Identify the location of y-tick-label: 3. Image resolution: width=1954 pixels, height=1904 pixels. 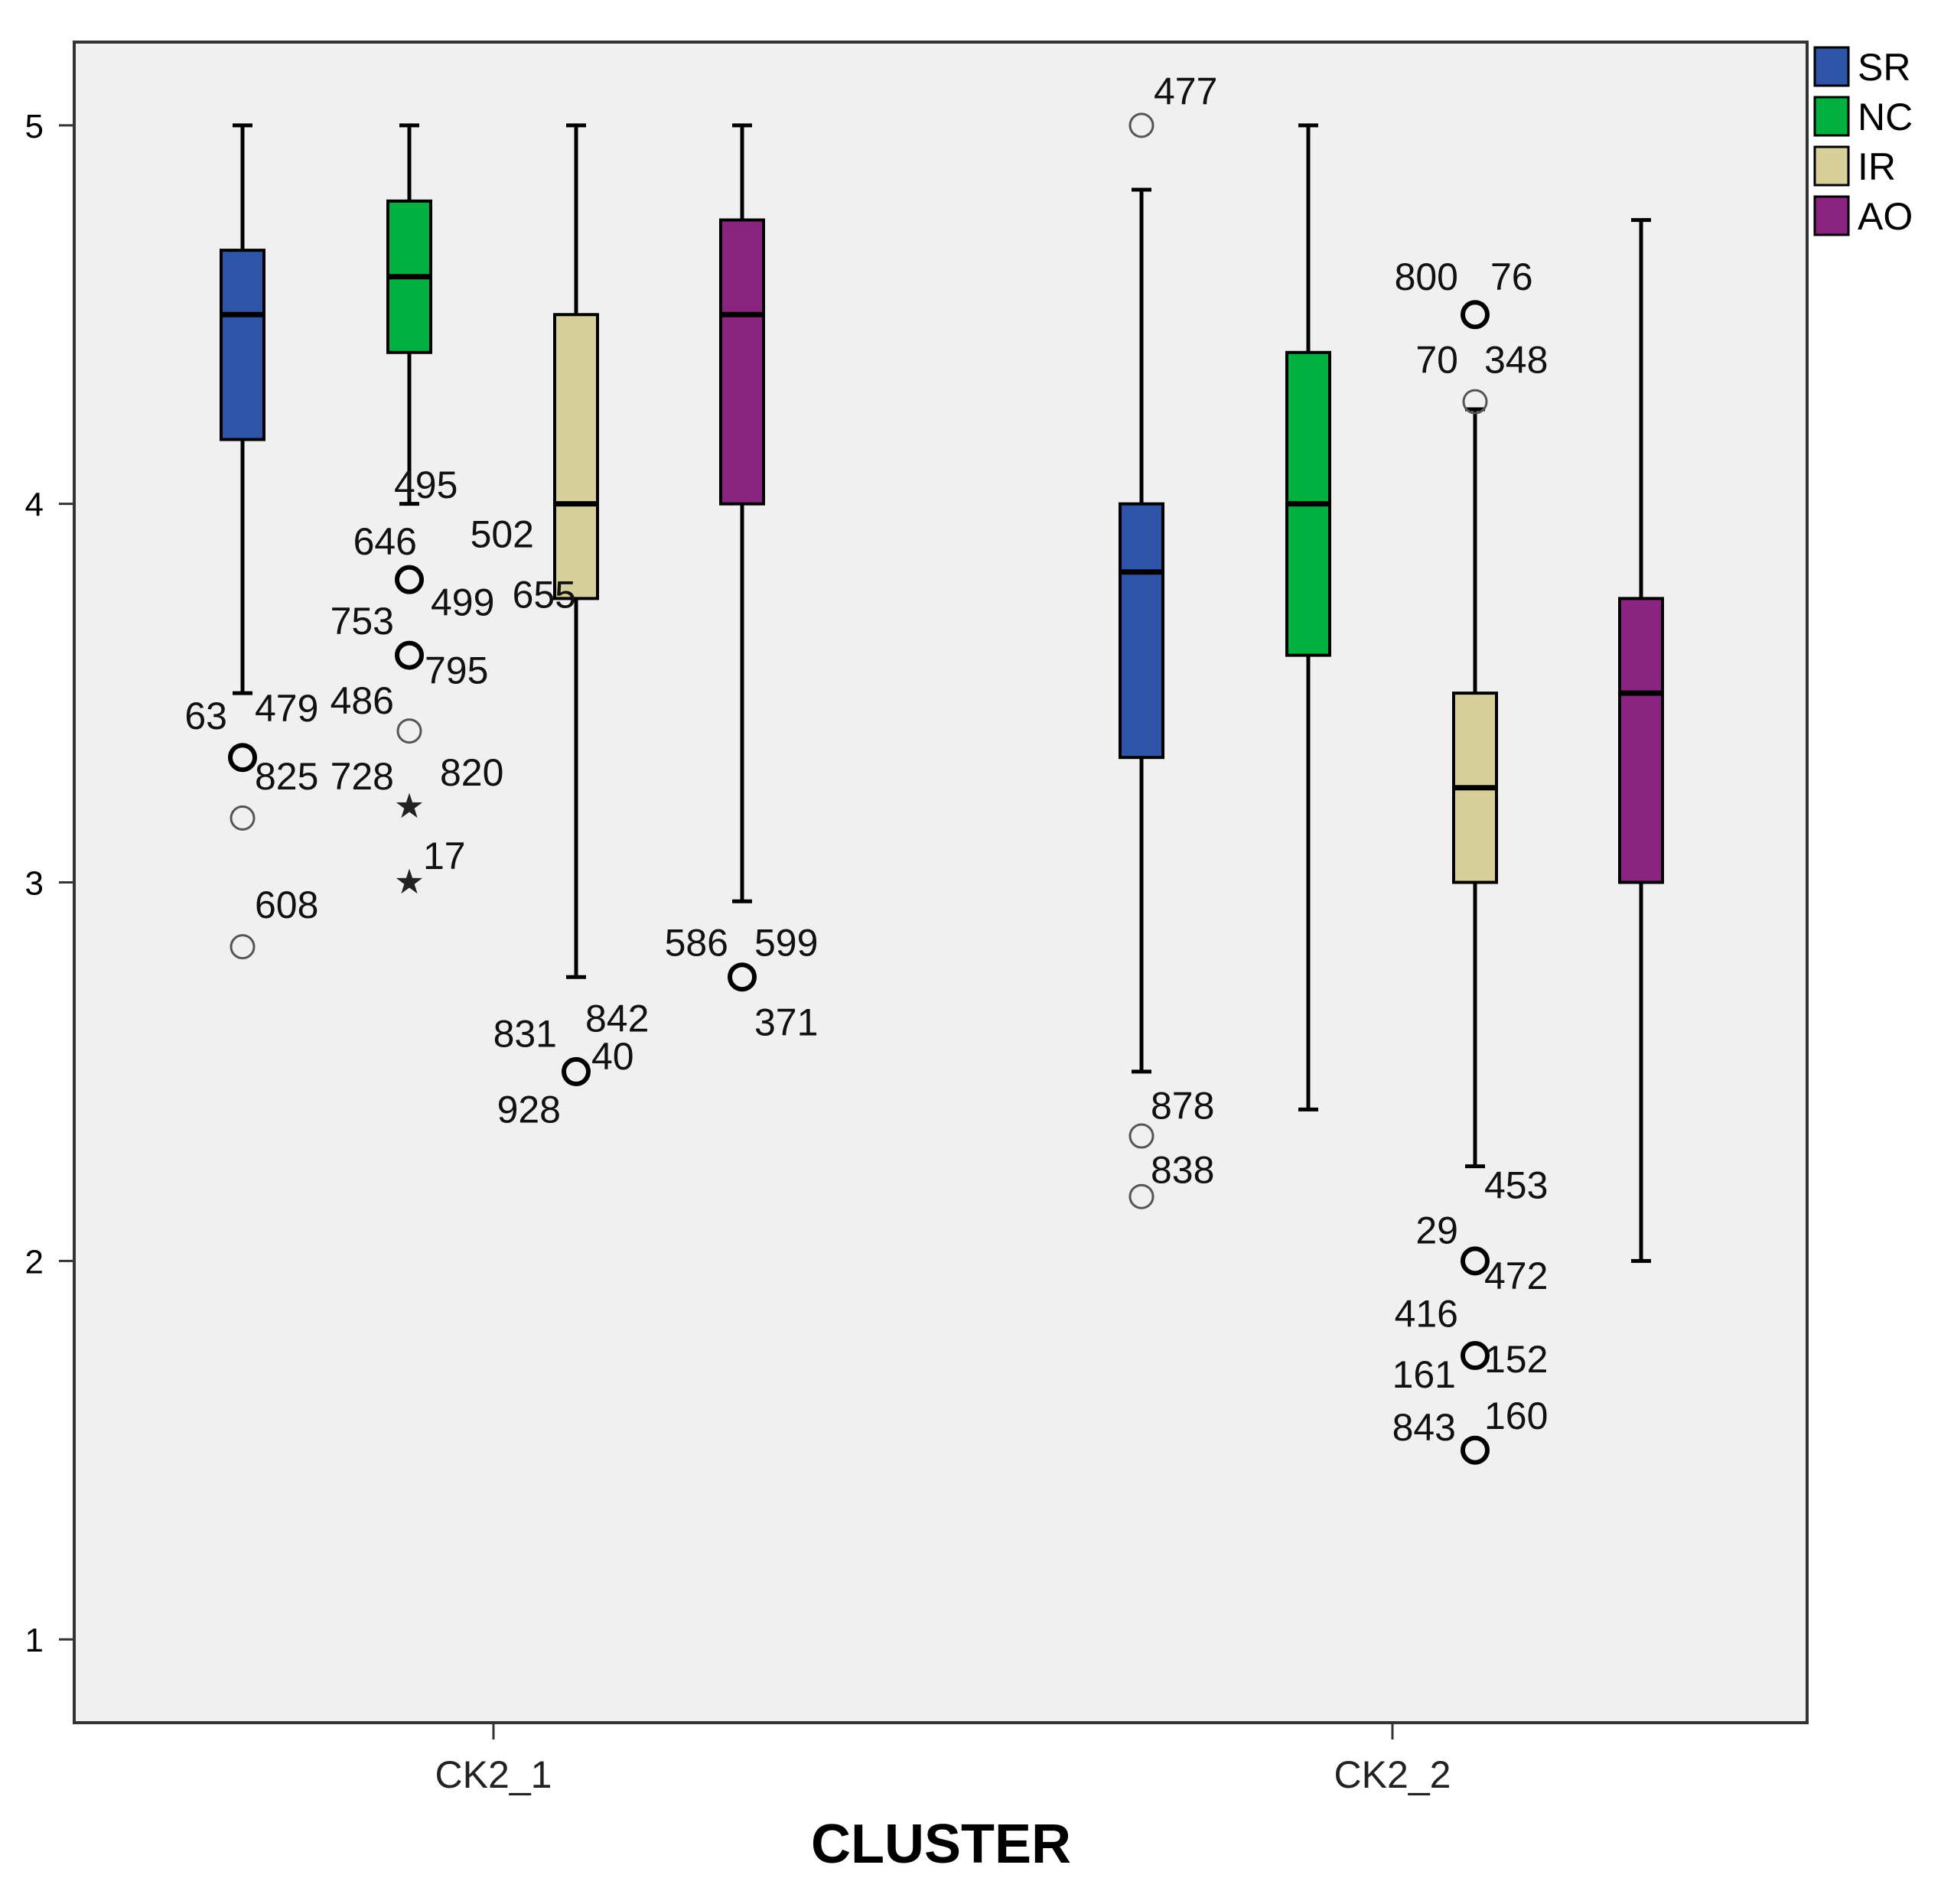
(34, 884).